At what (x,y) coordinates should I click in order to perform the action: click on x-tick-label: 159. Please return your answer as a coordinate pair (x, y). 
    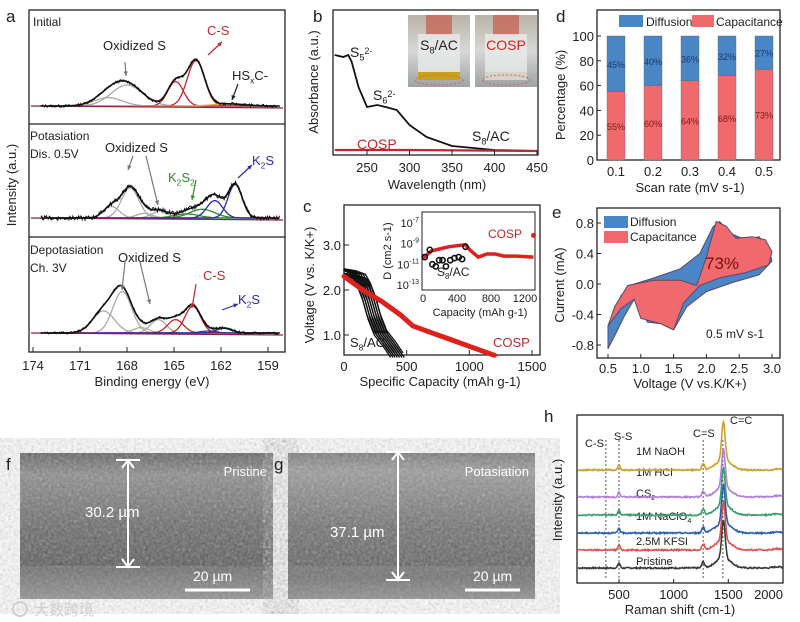
    Looking at the image, I should click on (268, 365).